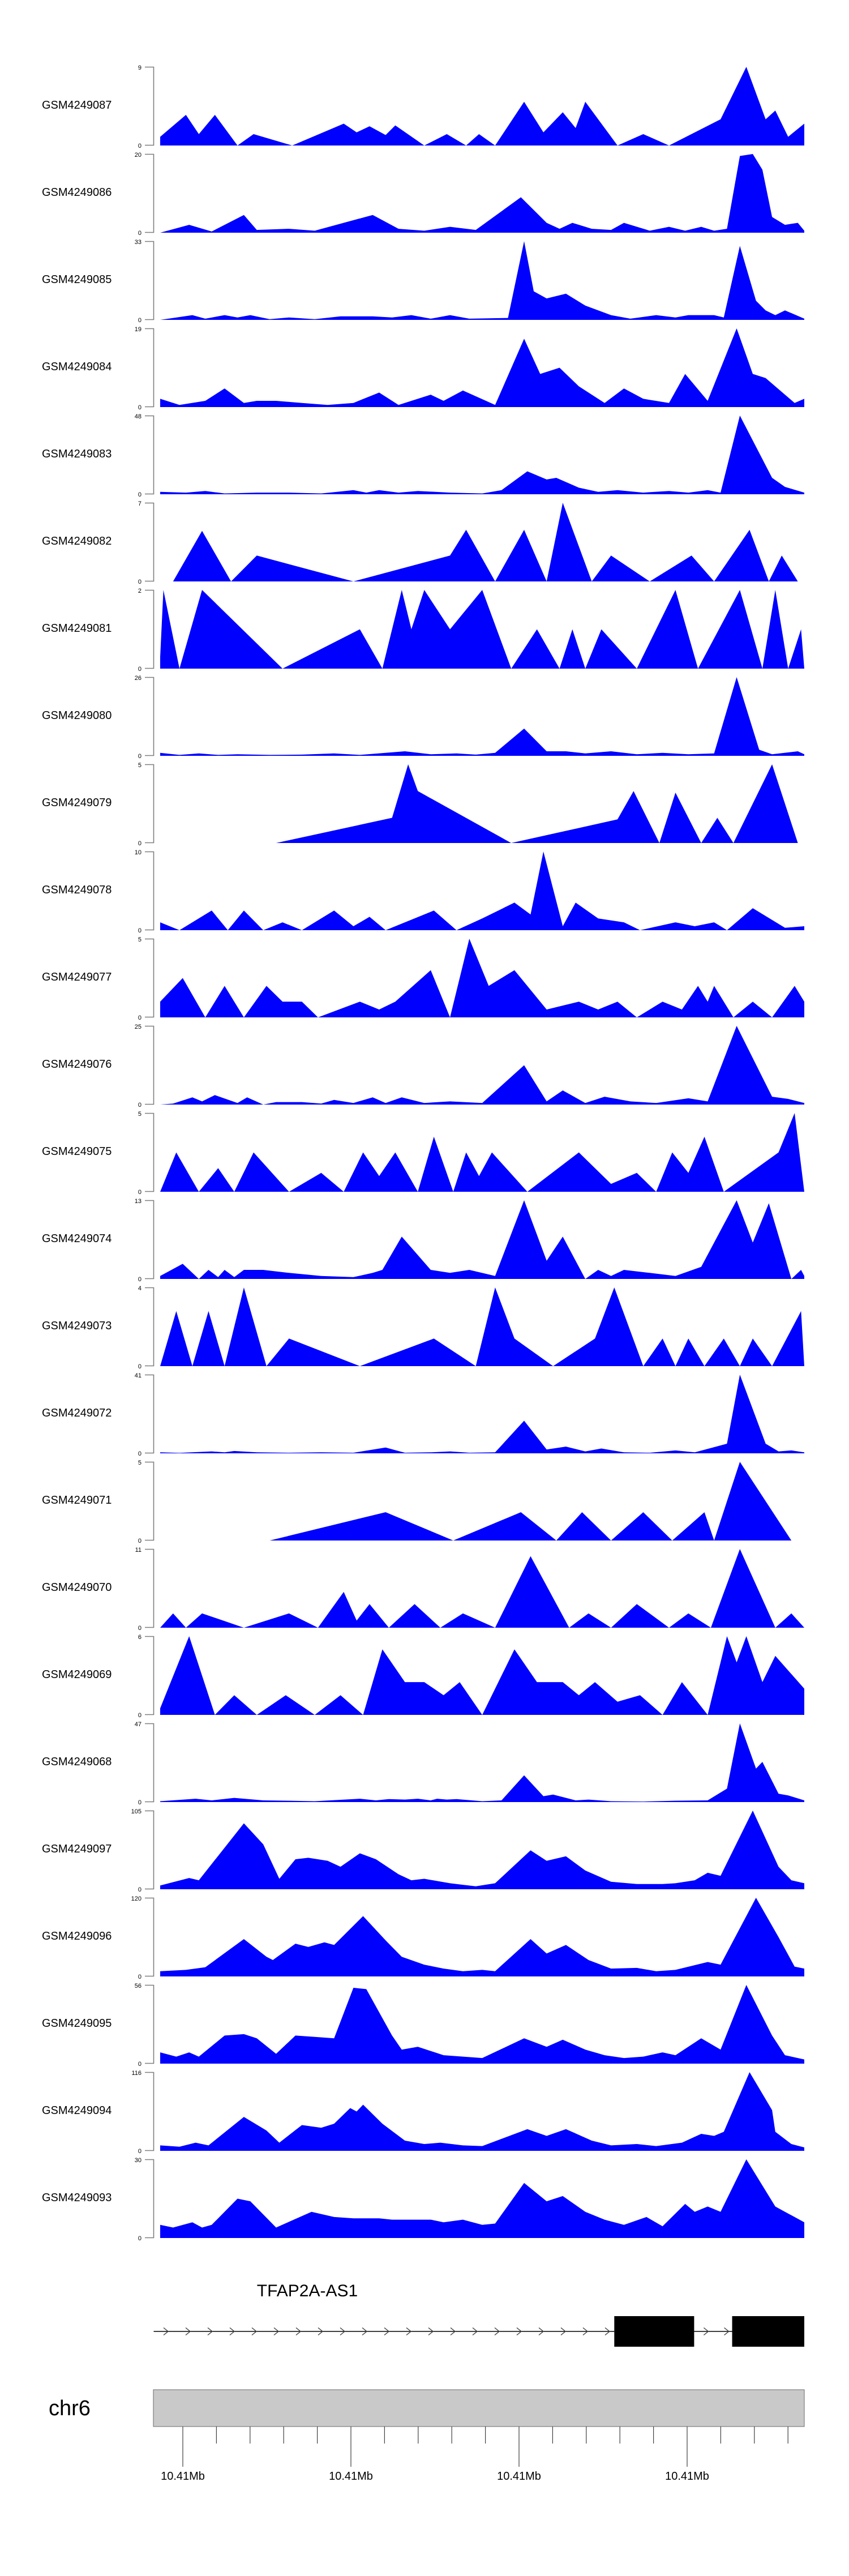 This screenshot has width=849, height=2576. Describe the element at coordinates (478, 2331) in the screenshot. I see `gene-model-track` at that location.